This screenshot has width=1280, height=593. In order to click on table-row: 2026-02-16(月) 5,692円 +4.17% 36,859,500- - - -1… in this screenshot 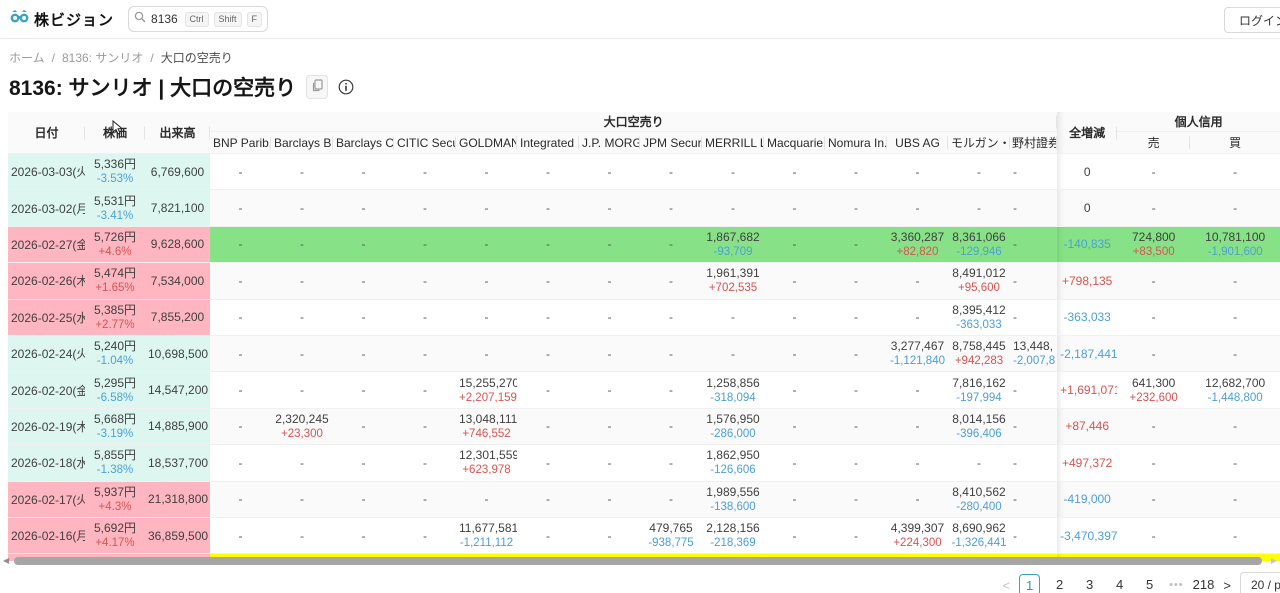, I will do `click(644, 536)`.